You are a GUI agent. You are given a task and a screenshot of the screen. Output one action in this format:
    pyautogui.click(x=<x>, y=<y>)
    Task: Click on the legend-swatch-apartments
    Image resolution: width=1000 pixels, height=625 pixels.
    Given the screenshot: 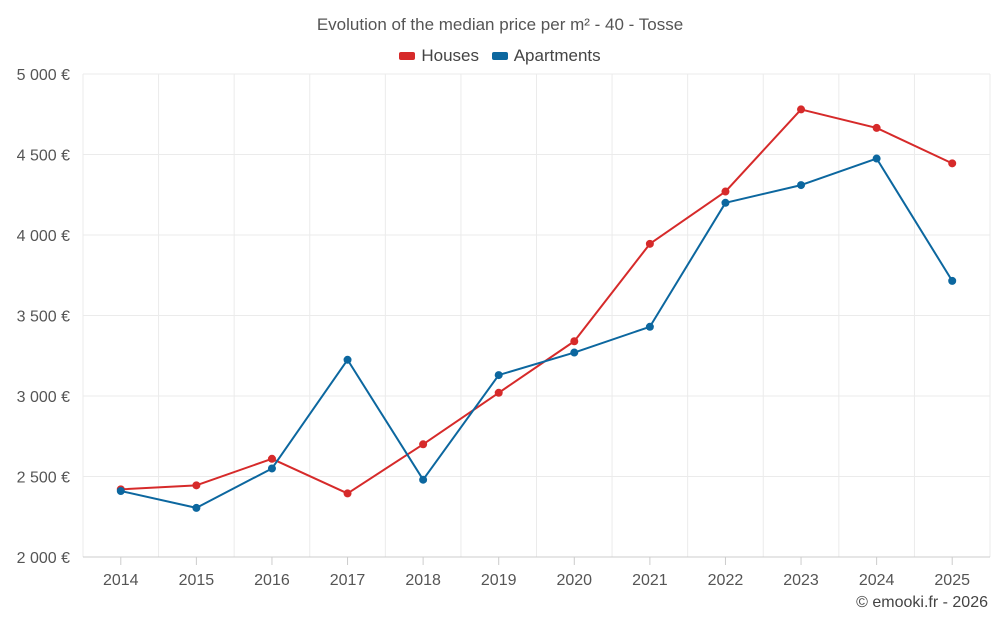 What is the action you would take?
    pyautogui.click(x=499, y=56)
    